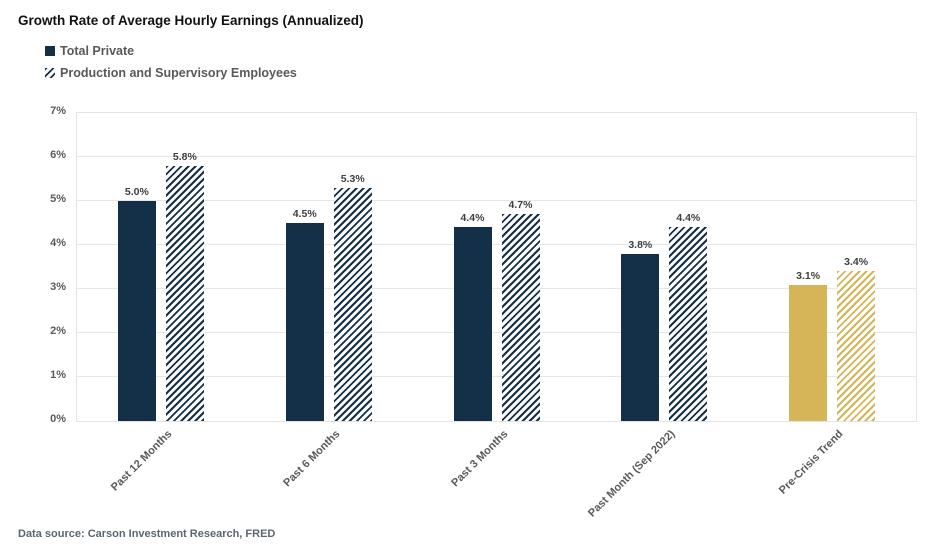 Image resolution: width=936 pixels, height=560 pixels. I want to click on legend-item-total-private: Total Private, so click(171, 51).